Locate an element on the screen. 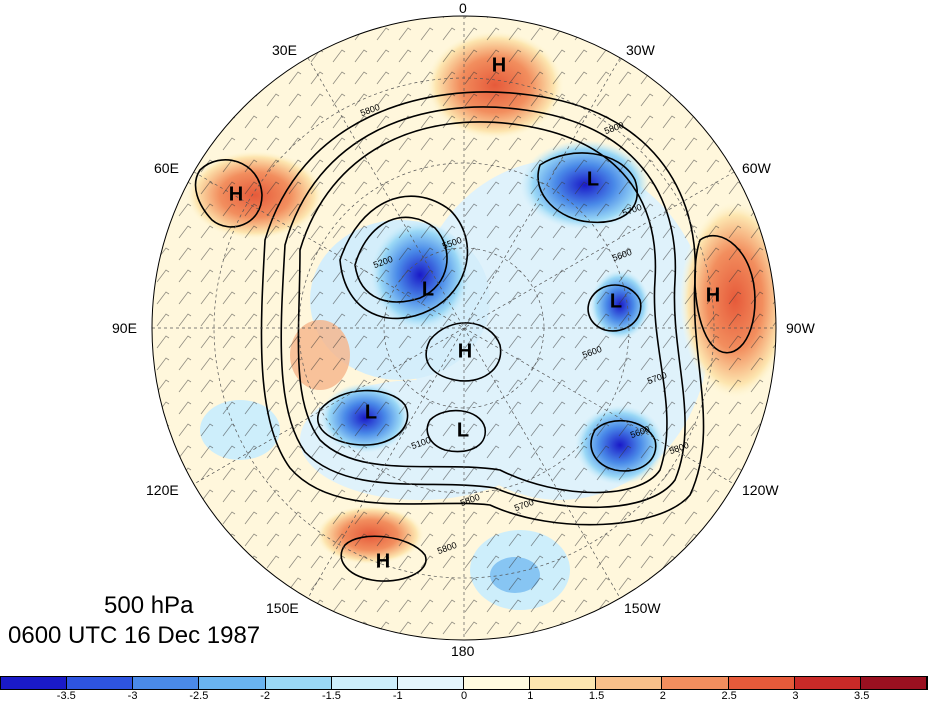 This screenshot has width=928, height=702. colorbar-tick-label: -1.5 is located at coordinates (331, 696).